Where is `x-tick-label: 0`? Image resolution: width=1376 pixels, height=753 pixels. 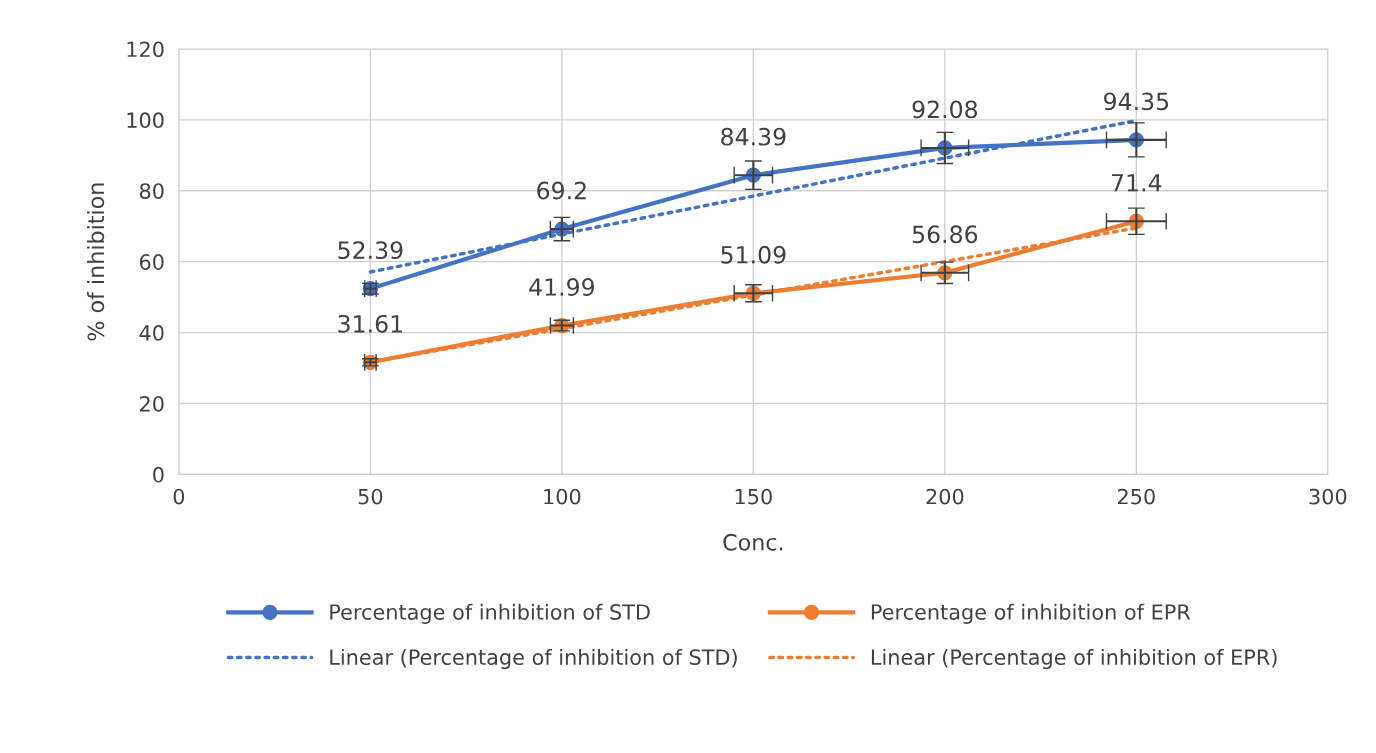
x-tick-label: 0 is located at coordinates (179, 496).